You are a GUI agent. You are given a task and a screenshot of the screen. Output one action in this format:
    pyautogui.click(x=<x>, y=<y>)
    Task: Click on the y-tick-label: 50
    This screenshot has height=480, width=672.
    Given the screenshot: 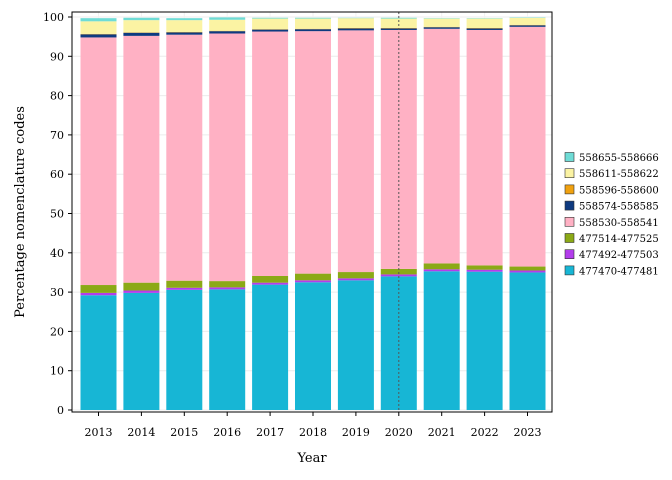 What is the action you would take?
    pyautogui.click(x=57, y=214)
    